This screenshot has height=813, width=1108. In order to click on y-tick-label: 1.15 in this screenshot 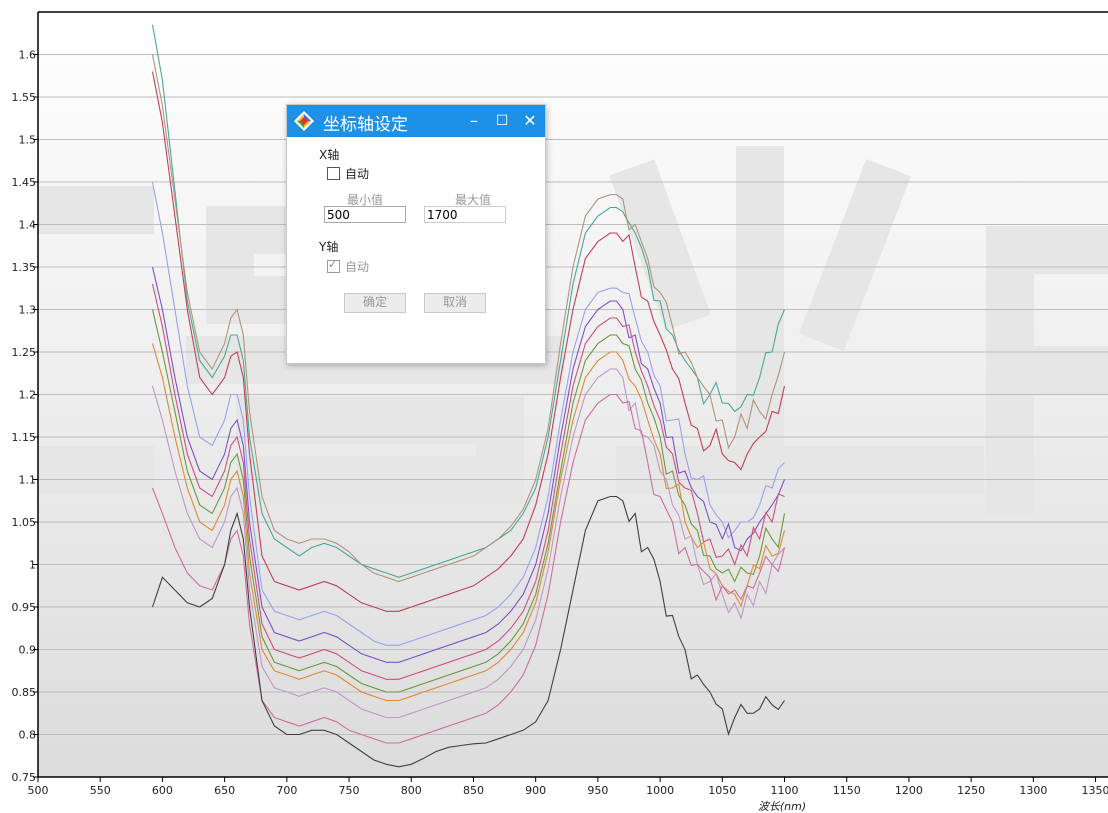, I will do `click(24, 437)`.